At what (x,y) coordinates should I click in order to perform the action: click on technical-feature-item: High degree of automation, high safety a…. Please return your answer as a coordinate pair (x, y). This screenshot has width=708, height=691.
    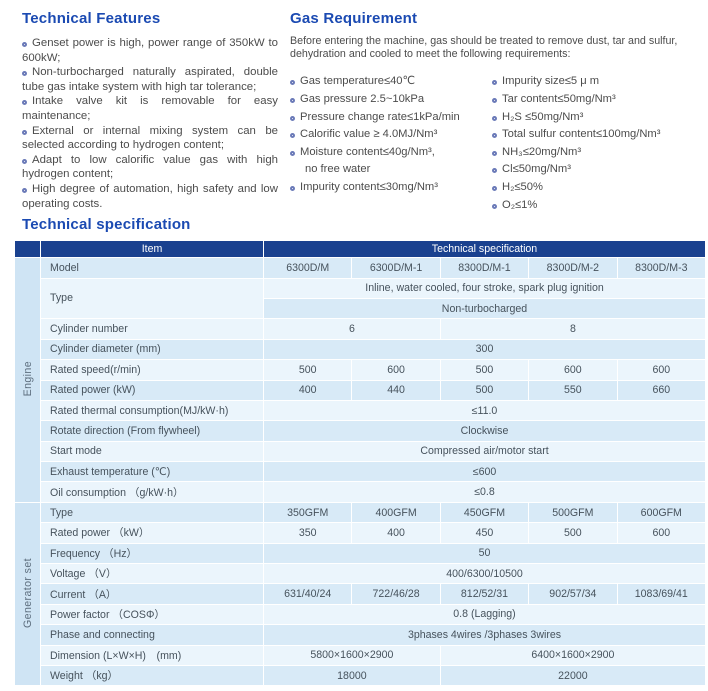
    Looking at the image, I should click on (150, 196).